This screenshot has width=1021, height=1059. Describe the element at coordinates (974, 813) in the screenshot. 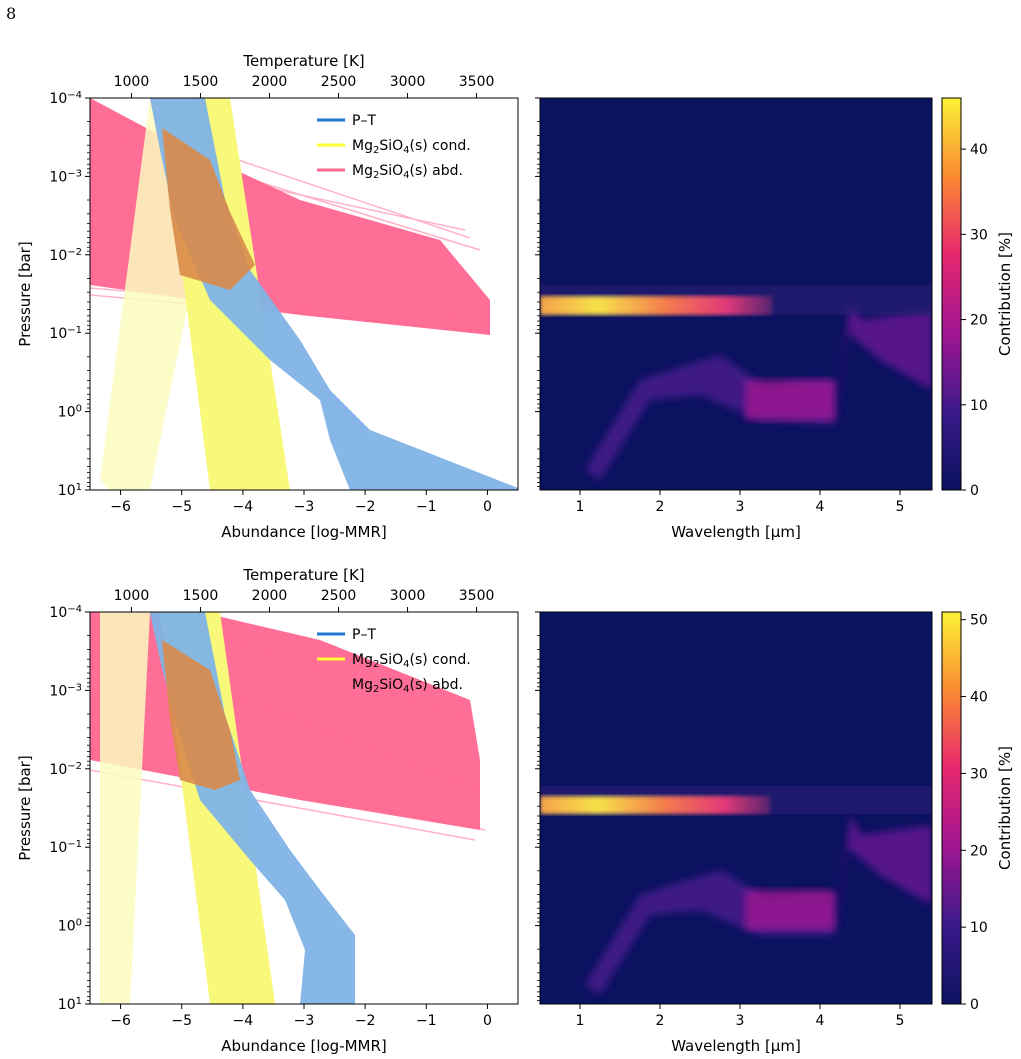

I see `colorbar-ticks: 0 10 20 30 40 50` at that location.